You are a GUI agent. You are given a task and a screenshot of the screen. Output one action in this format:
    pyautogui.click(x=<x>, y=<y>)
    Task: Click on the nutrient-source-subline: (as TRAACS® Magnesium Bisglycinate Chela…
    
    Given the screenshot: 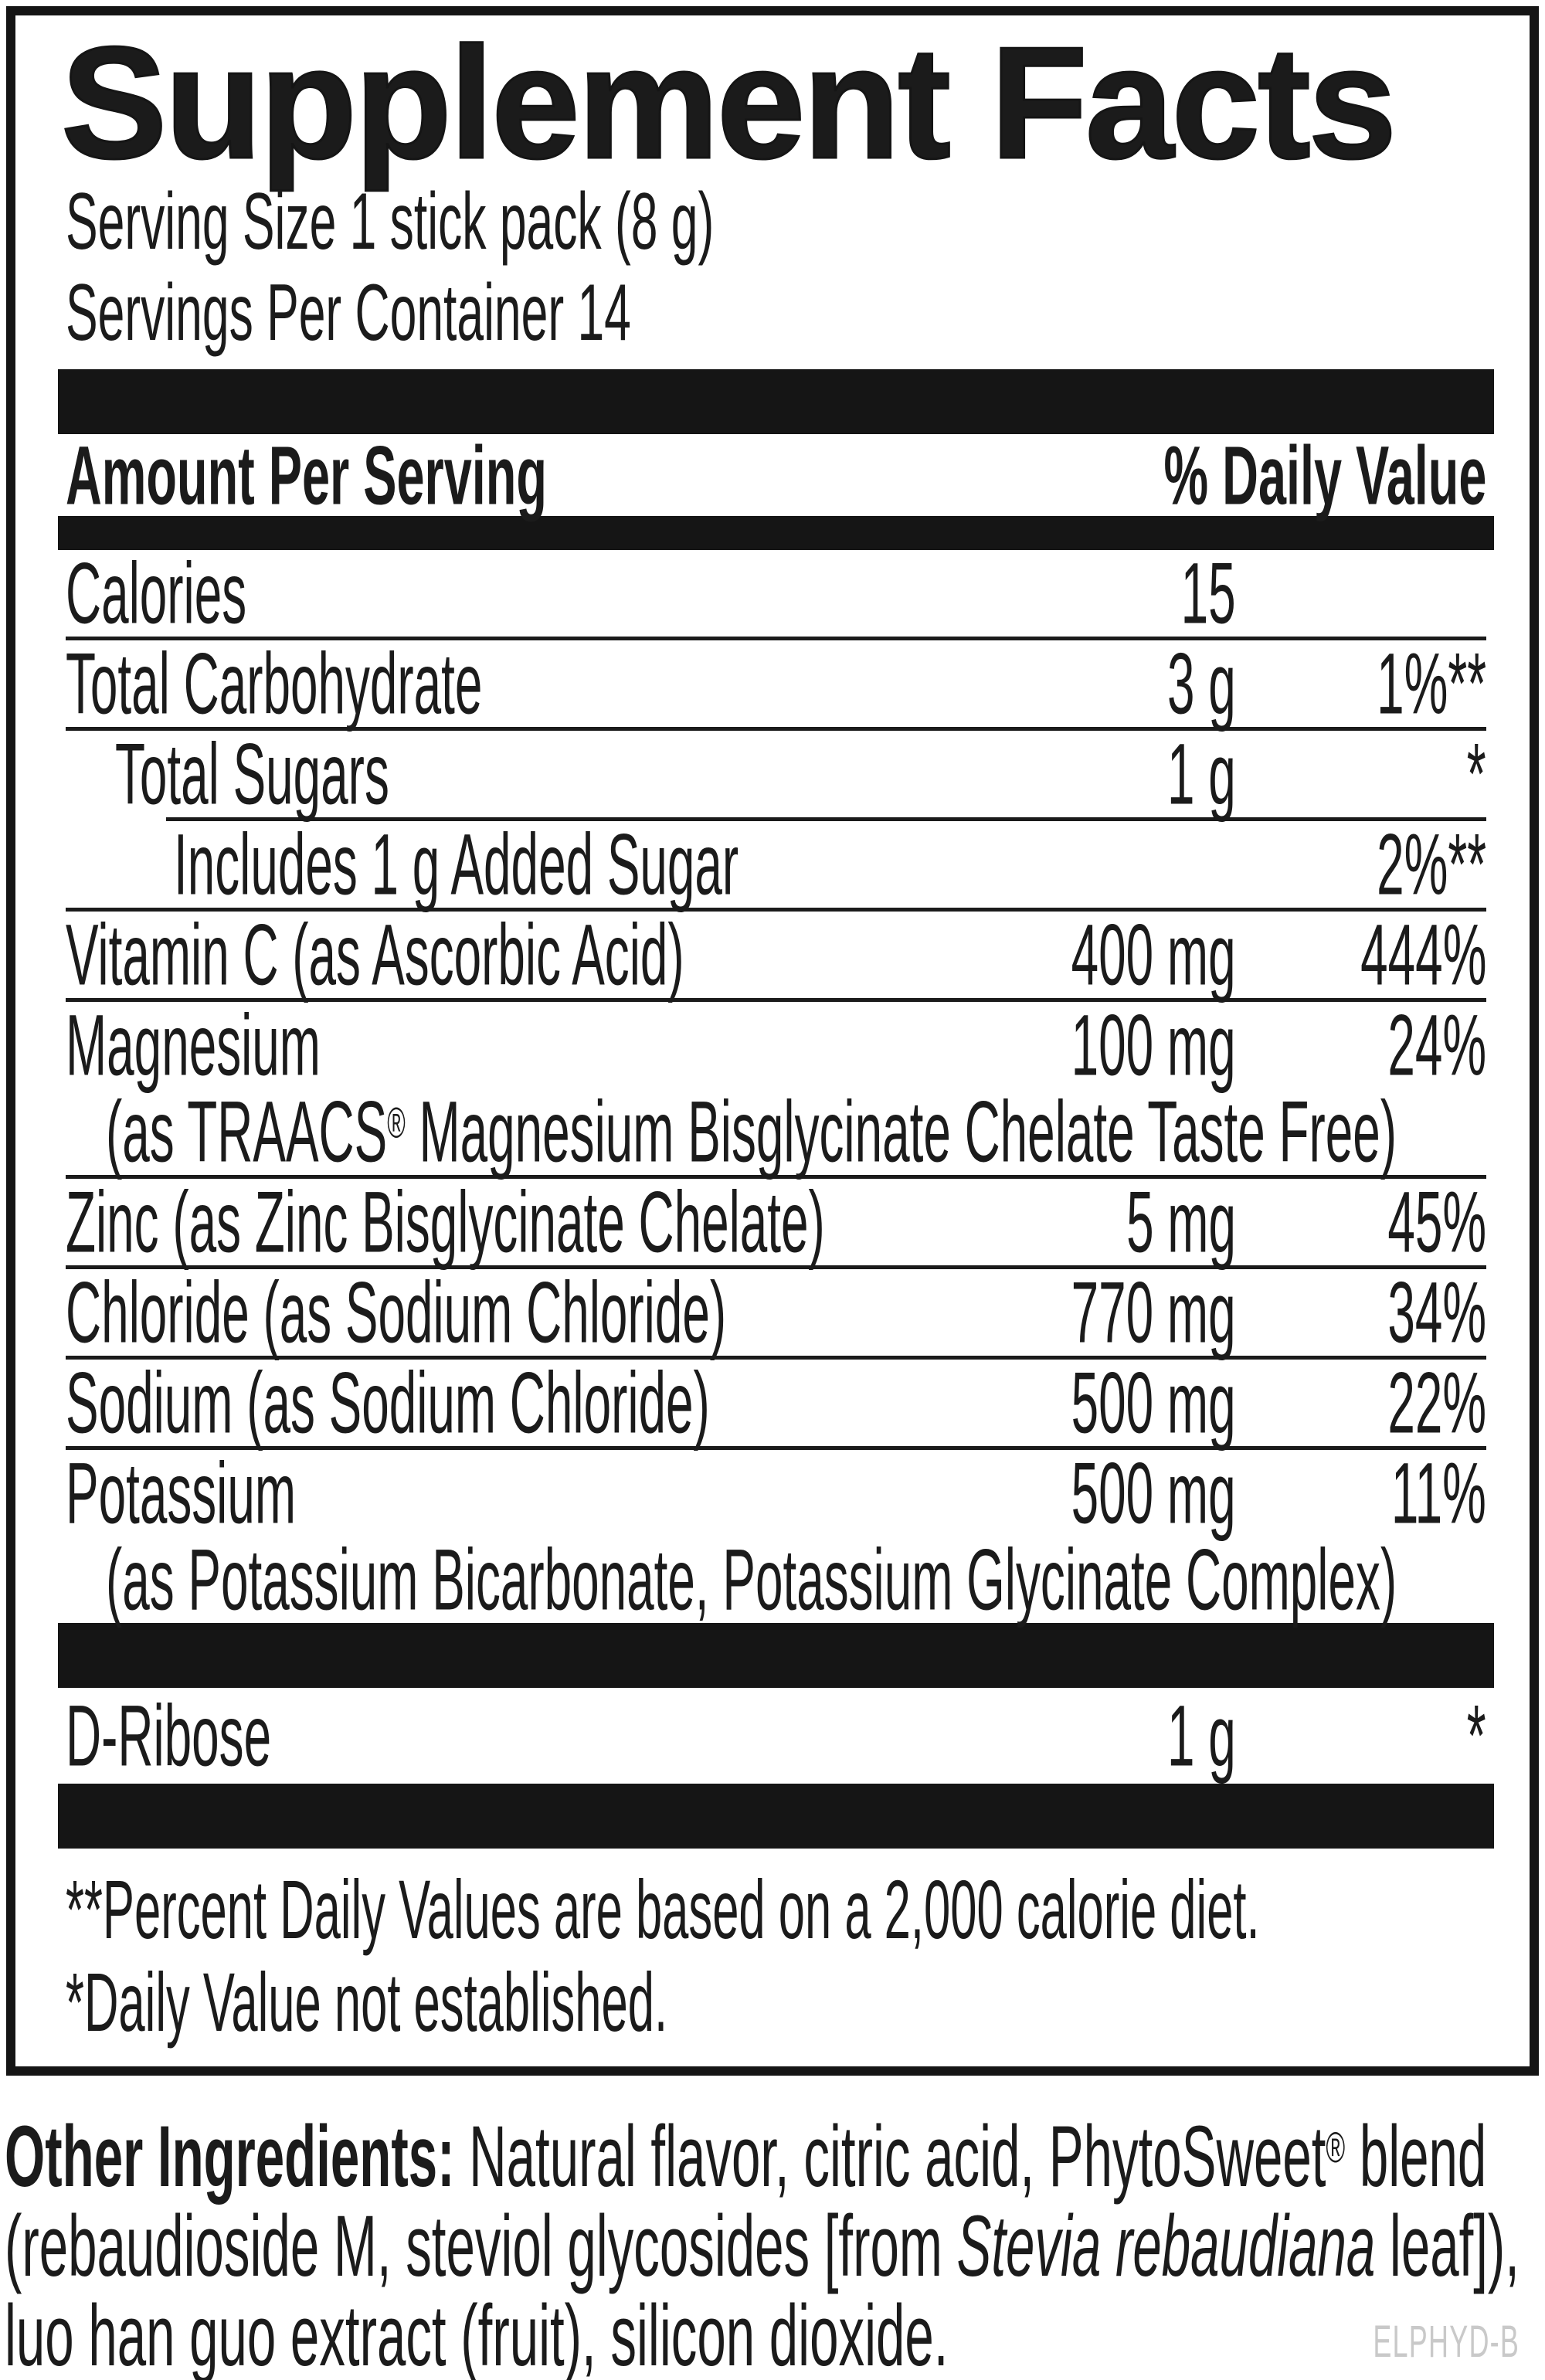 What is the action you would take?
    pyautogui.click(x=751, y=1132)
    